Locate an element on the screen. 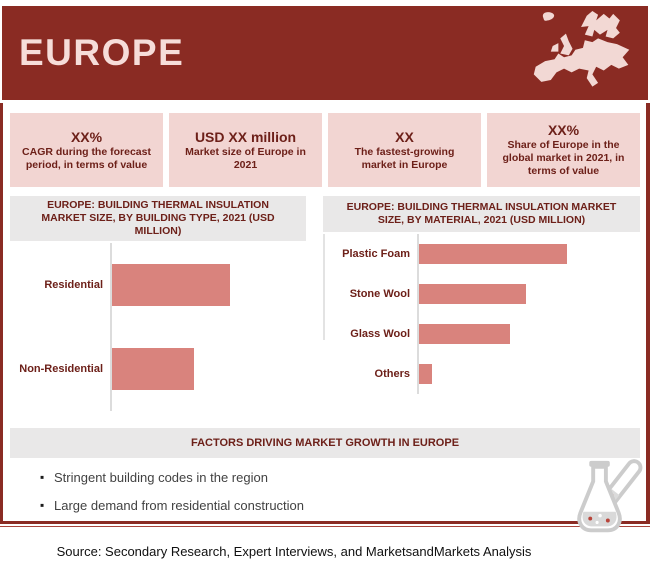  bar-chart-building-type: Residential Non-Residential is located at coordinates (158, 328).